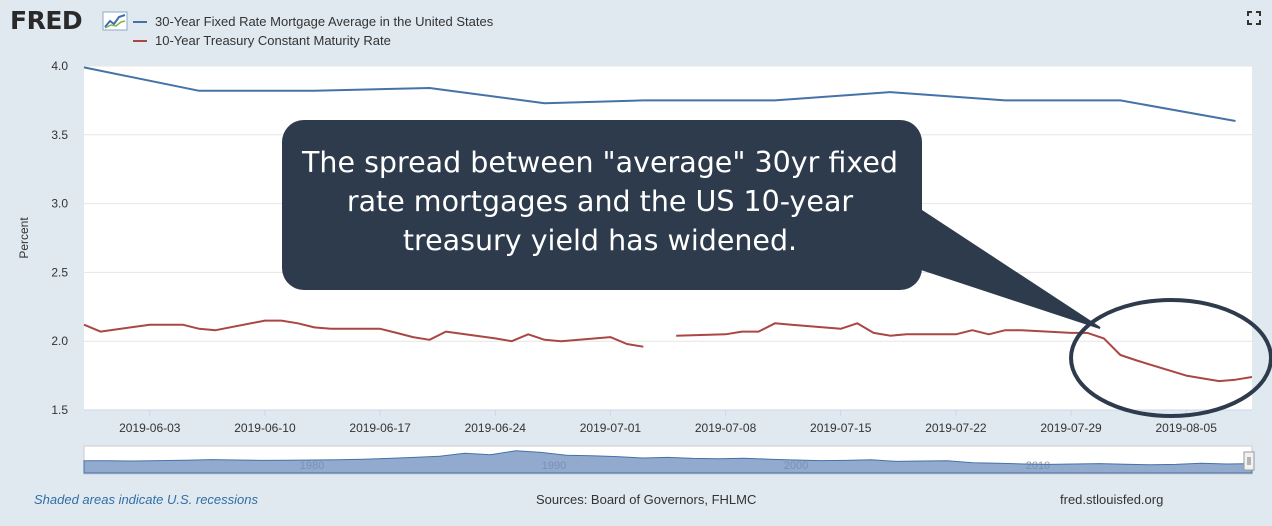 Image resolution: width=1272 pixels, height=526 pixels. I want to click on recessions-note: Shaded areas indicate U.S. recessions, so click(146, 499).